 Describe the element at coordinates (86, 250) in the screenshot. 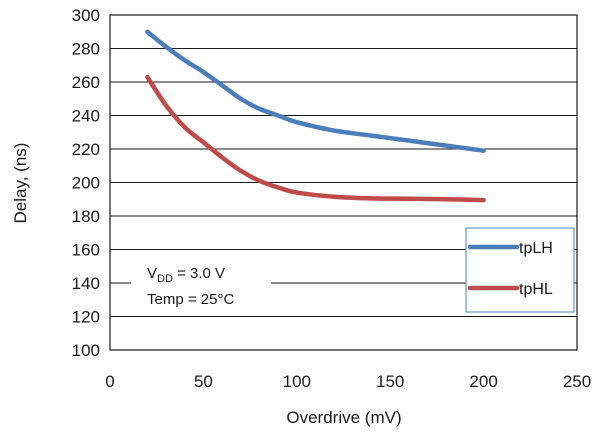

I see `y-tick-160: 160` at that location.